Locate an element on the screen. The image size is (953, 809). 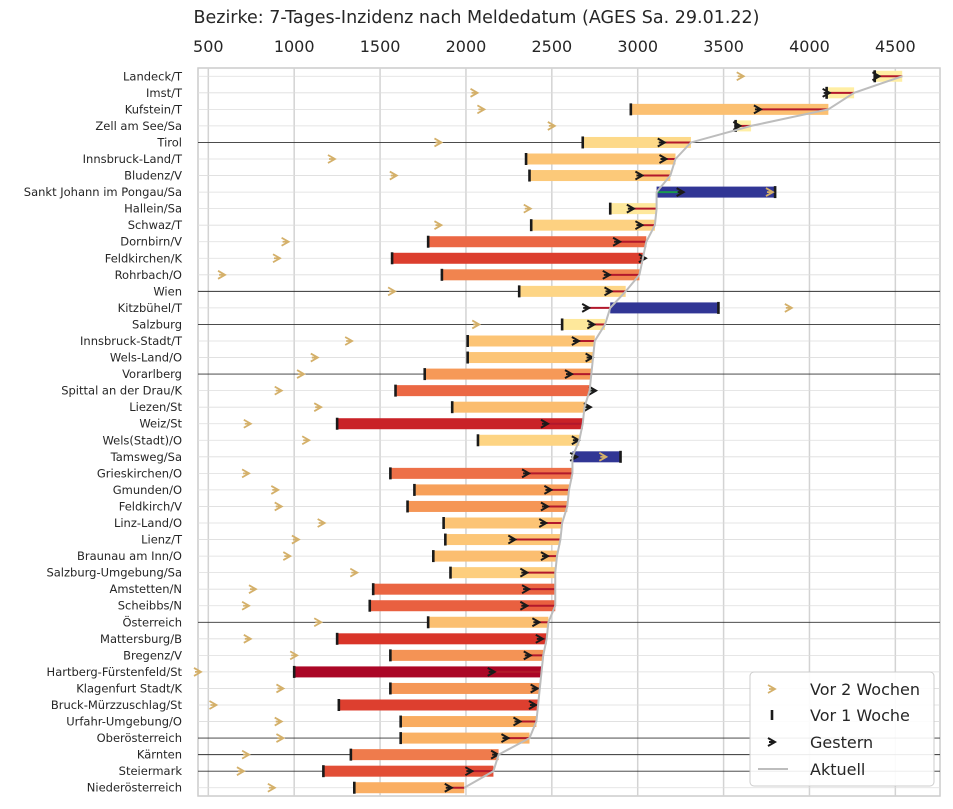
category-label: Grieskirchen/O is located at coordinates (139, 473).